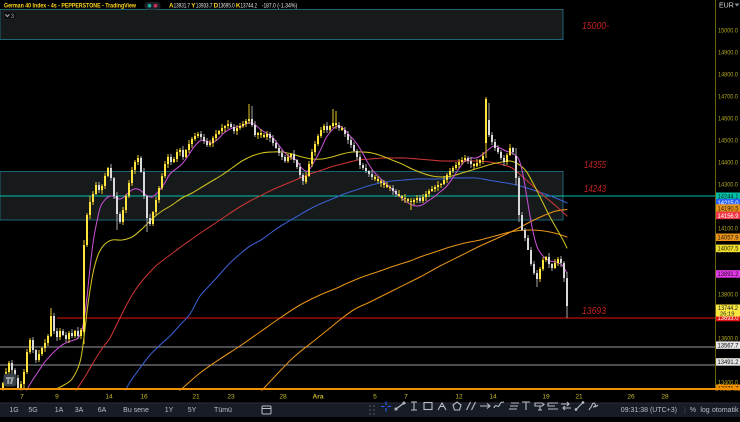  What do you see at coordinates (287, 6) in the screenshot?
I see `svg-text: (-1.34%)` at bounding box center [287, 6].